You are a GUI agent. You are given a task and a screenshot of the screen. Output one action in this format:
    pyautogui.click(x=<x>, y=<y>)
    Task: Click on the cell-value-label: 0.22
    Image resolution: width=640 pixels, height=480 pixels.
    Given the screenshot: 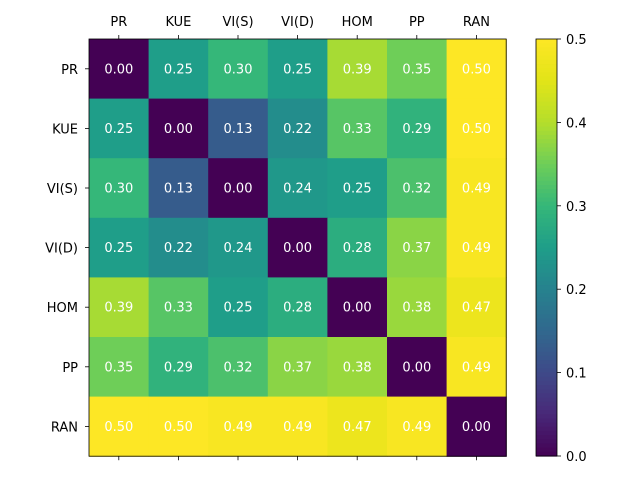 What is the action you would take?
    pyautogui.click(x=297, y=129)
    